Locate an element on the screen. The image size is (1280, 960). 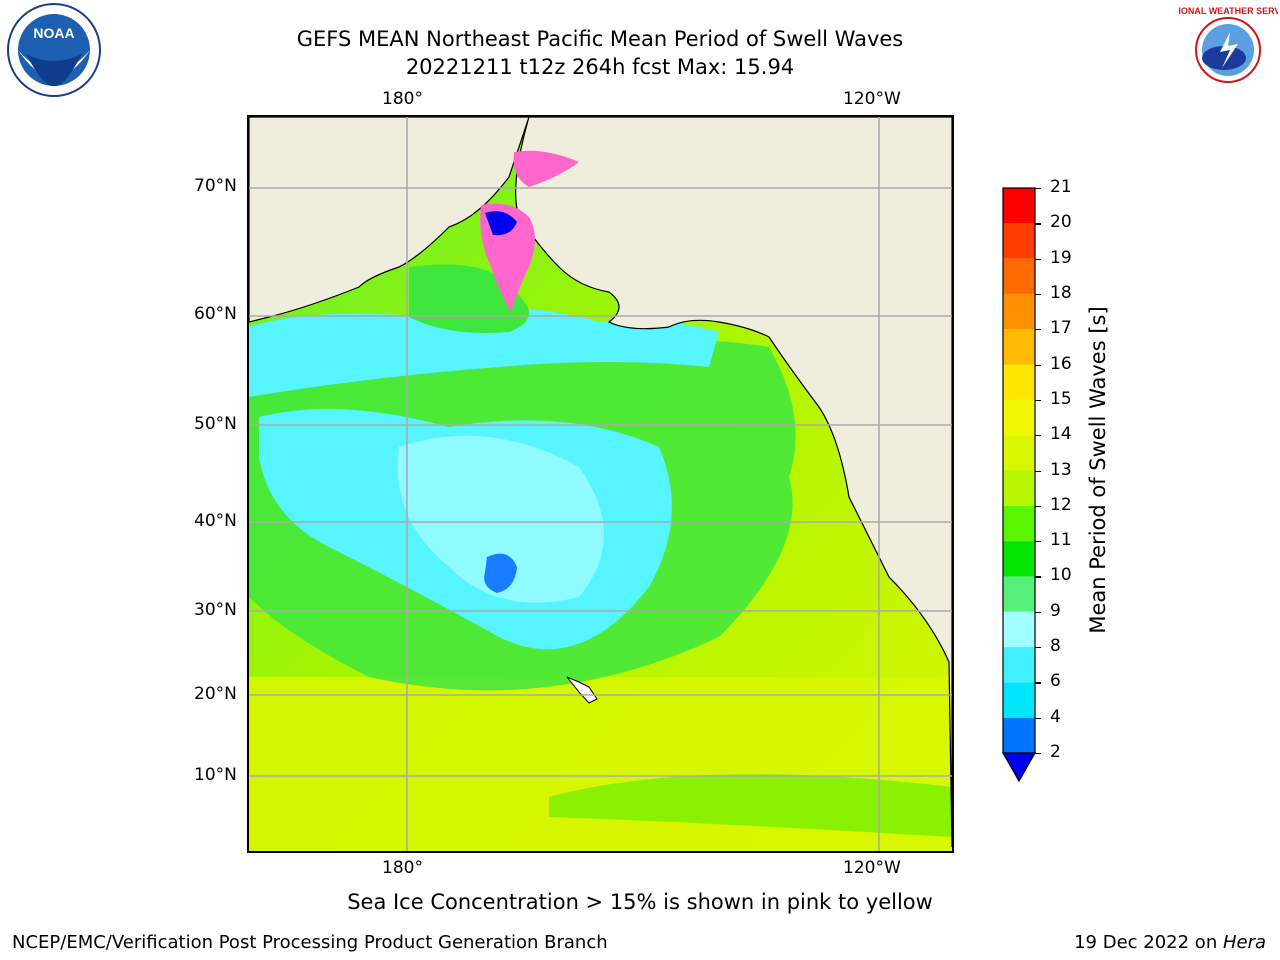
colorbar-tick-label: 11 is located at coordinates (1061, 540).